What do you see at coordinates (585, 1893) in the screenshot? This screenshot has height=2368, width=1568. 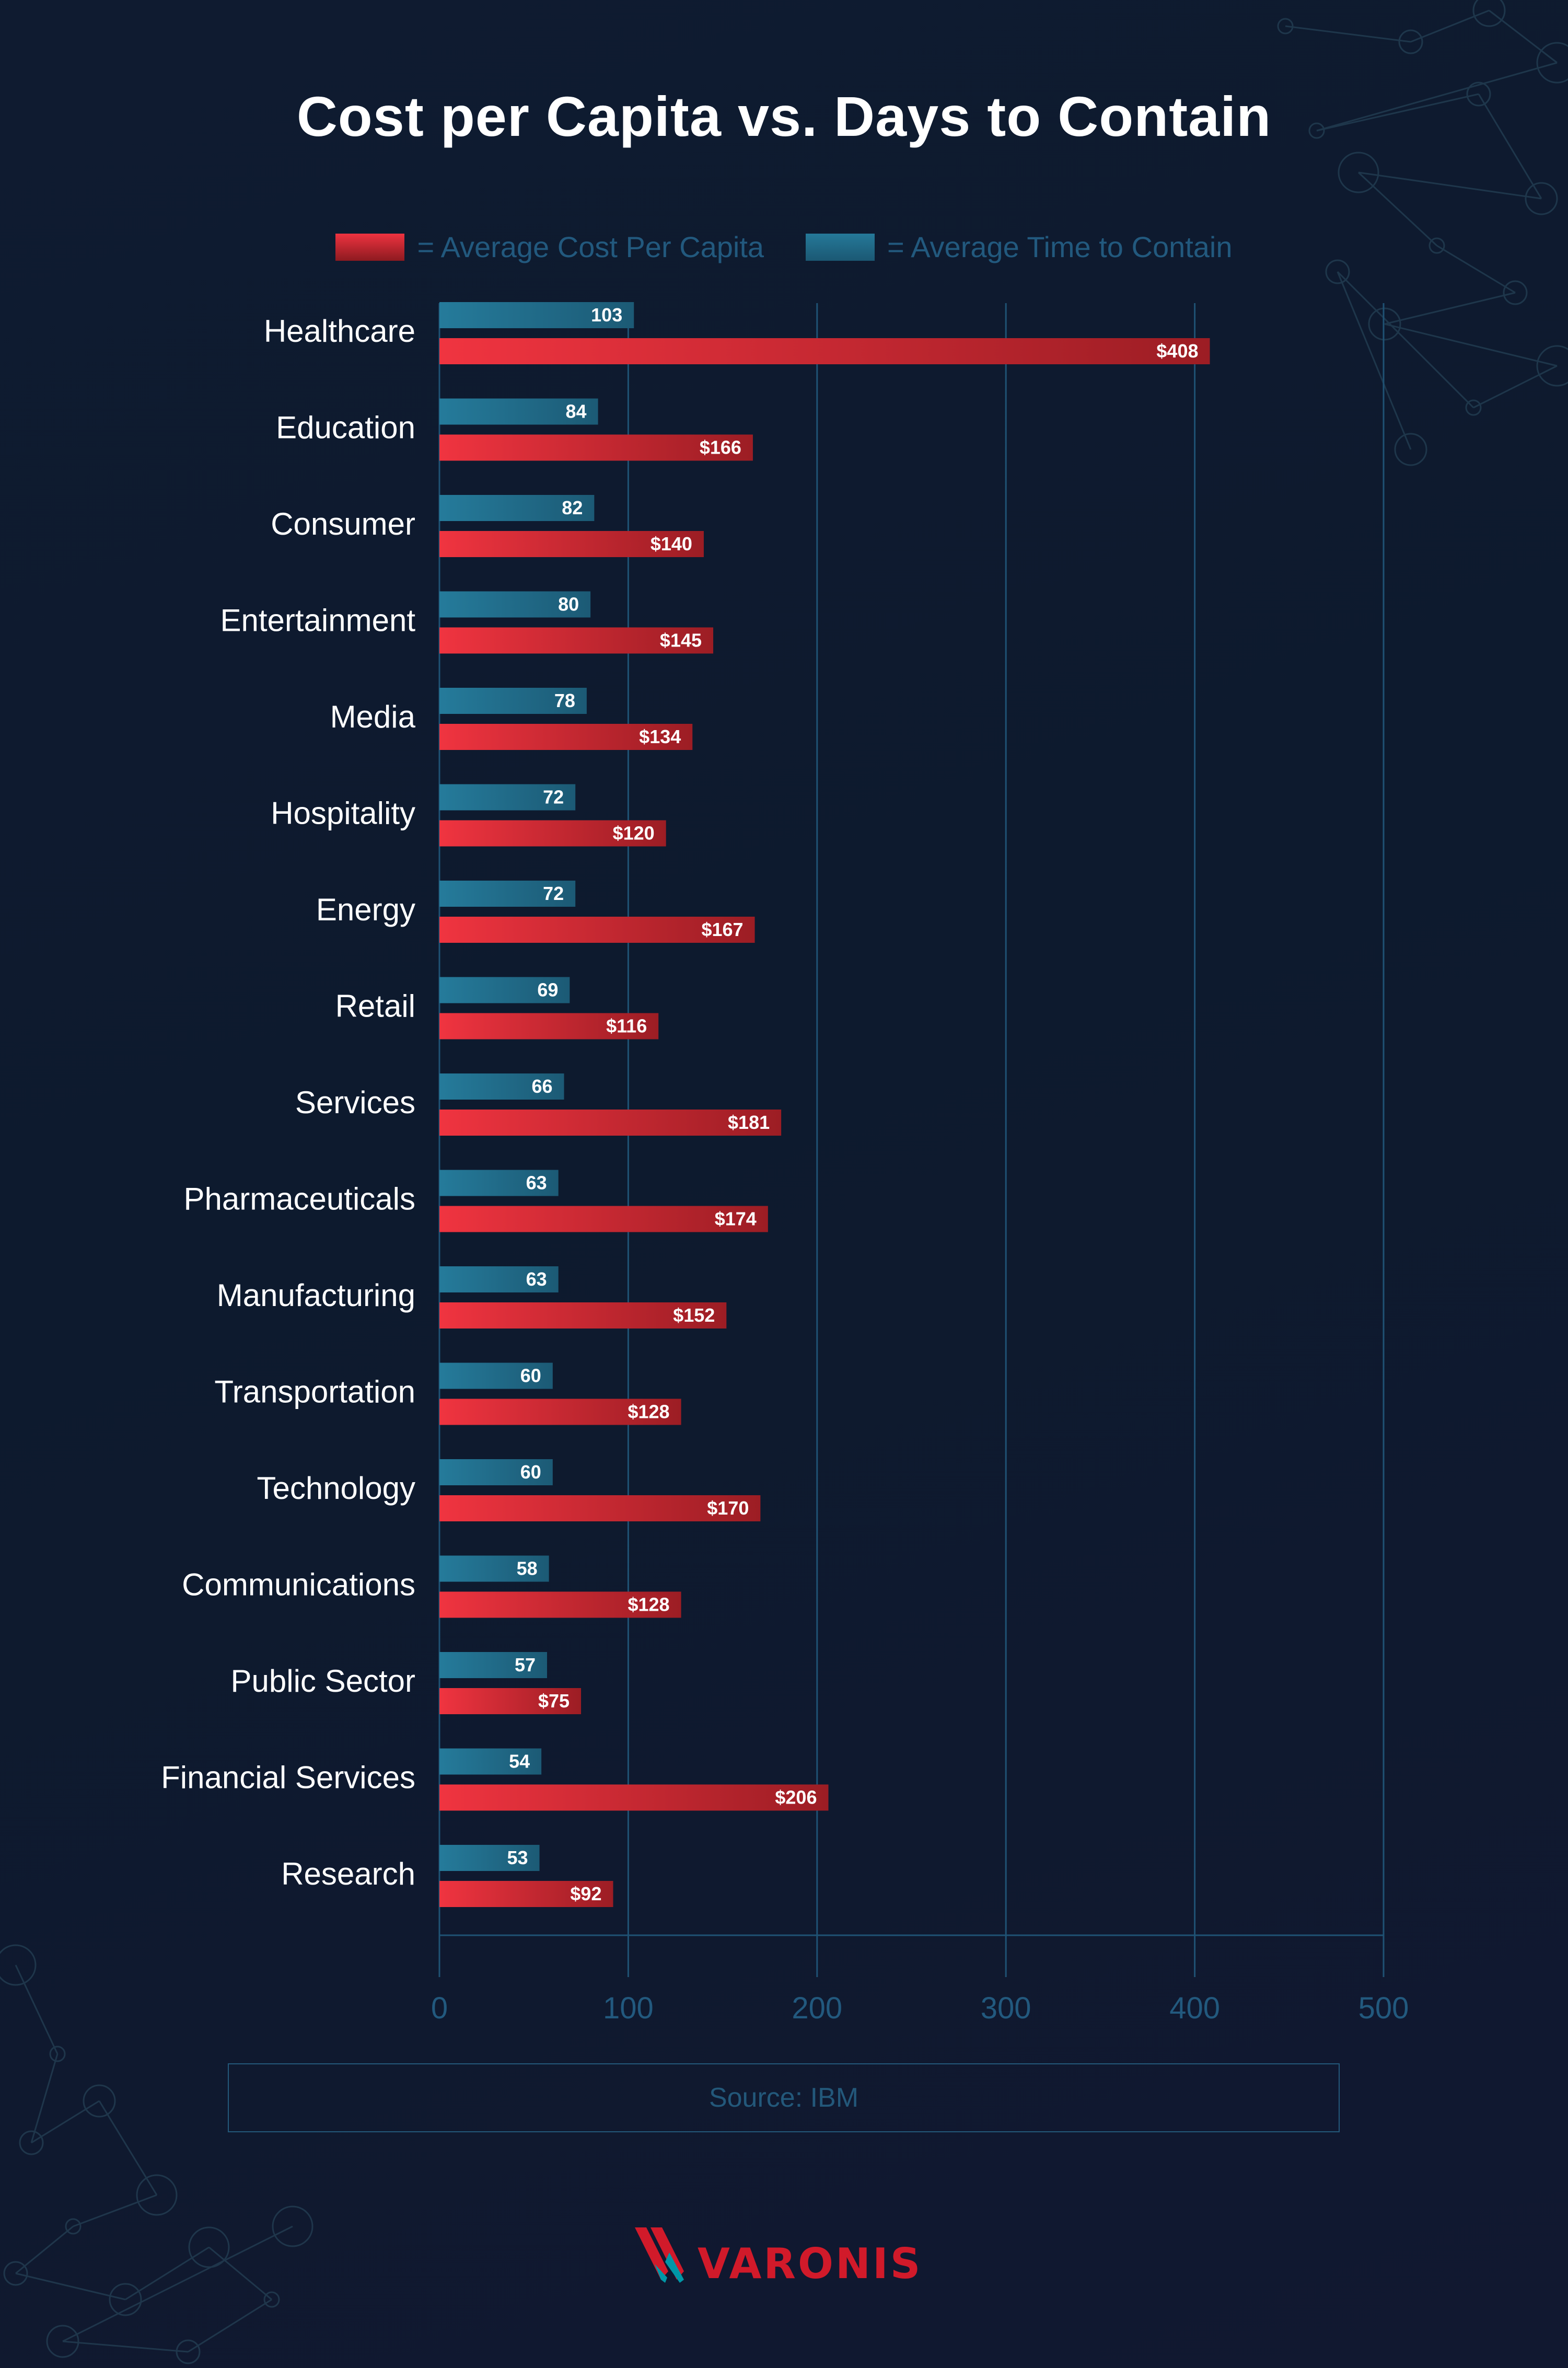 I see `bar-value-label: $92` at bounding box center [585, 1893].